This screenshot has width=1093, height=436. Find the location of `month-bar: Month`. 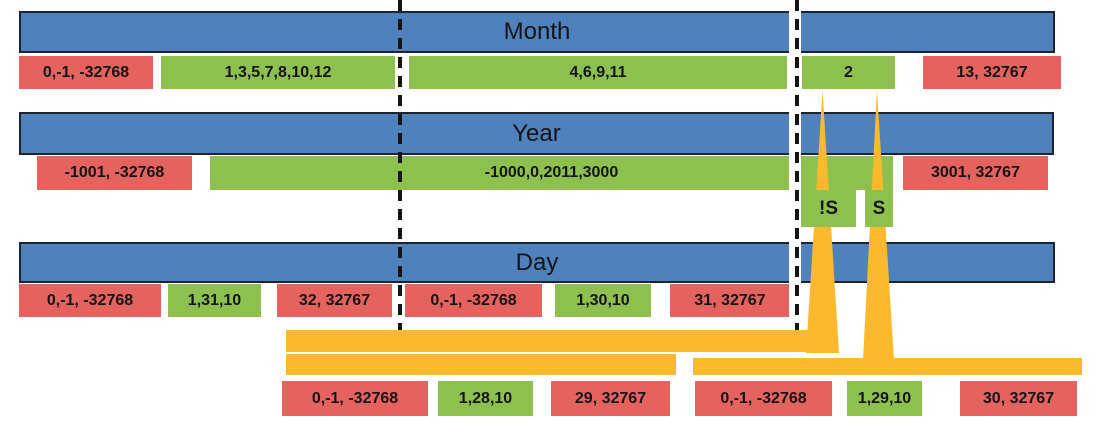

month-bar: Month is located at coordinates (537, 32).